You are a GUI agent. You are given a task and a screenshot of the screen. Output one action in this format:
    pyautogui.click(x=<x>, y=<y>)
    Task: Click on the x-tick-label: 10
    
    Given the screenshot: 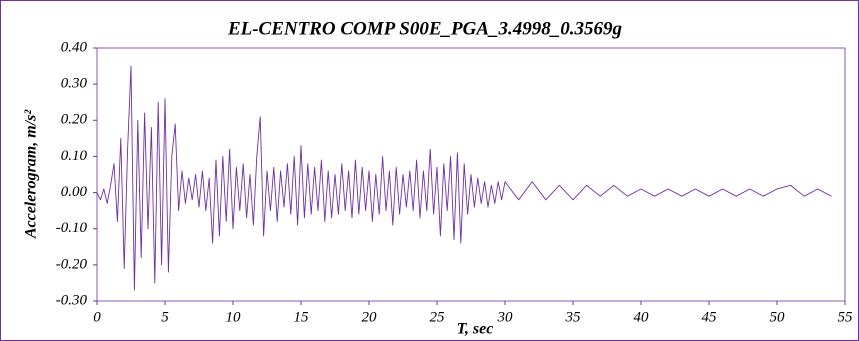 What is the action you would take?
    pyautogui.click(x=234, y=317)
    